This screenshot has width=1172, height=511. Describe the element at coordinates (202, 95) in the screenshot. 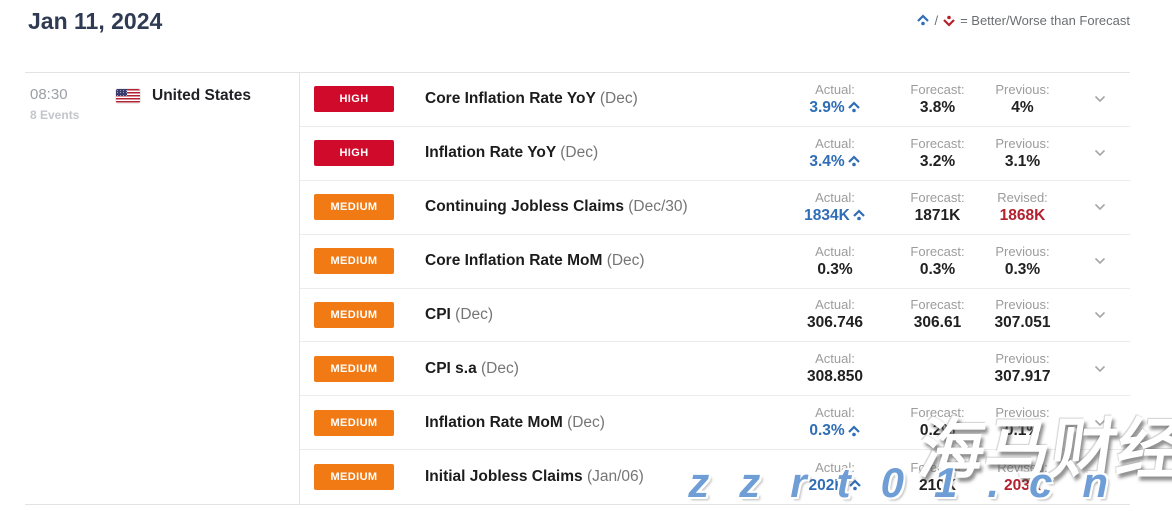

I see `country-name: United States` at that location.